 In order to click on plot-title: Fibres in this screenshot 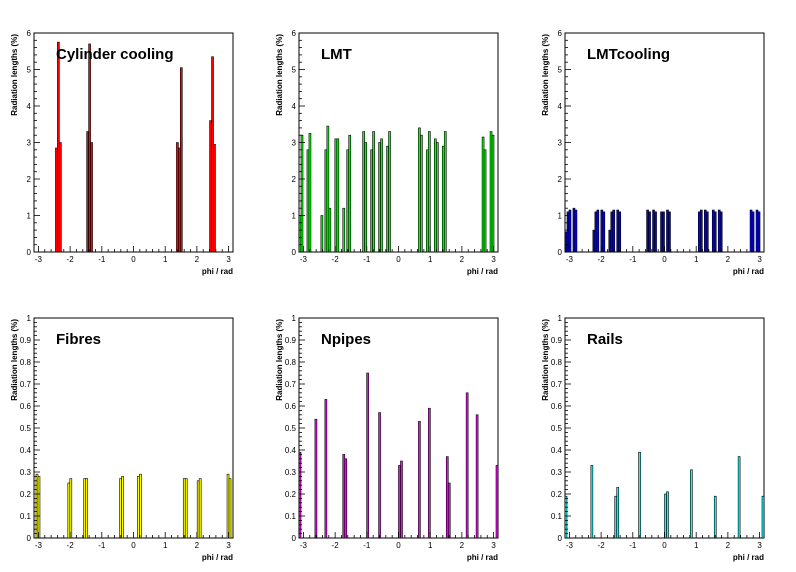, I will do `click(78, 339)`.